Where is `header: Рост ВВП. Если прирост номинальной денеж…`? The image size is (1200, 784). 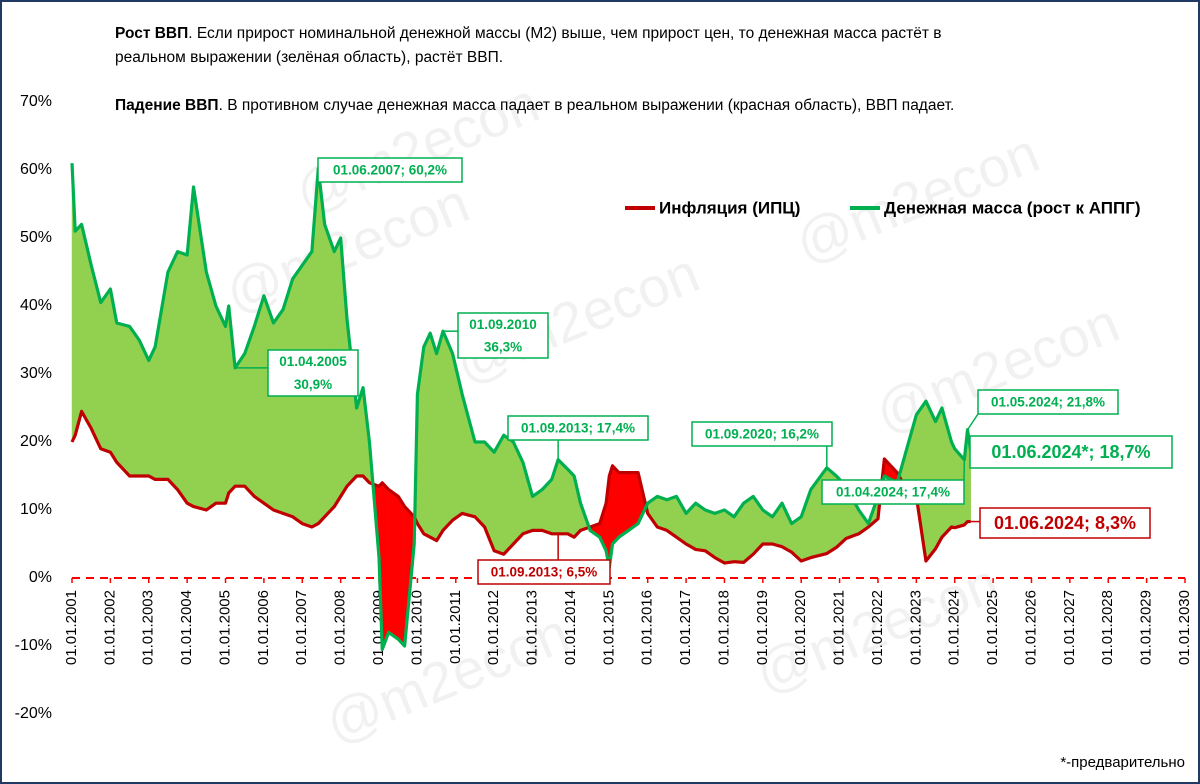 header: Рост ВВП. Если прирост номинальной денеж… is located at coordinates (534, 69).